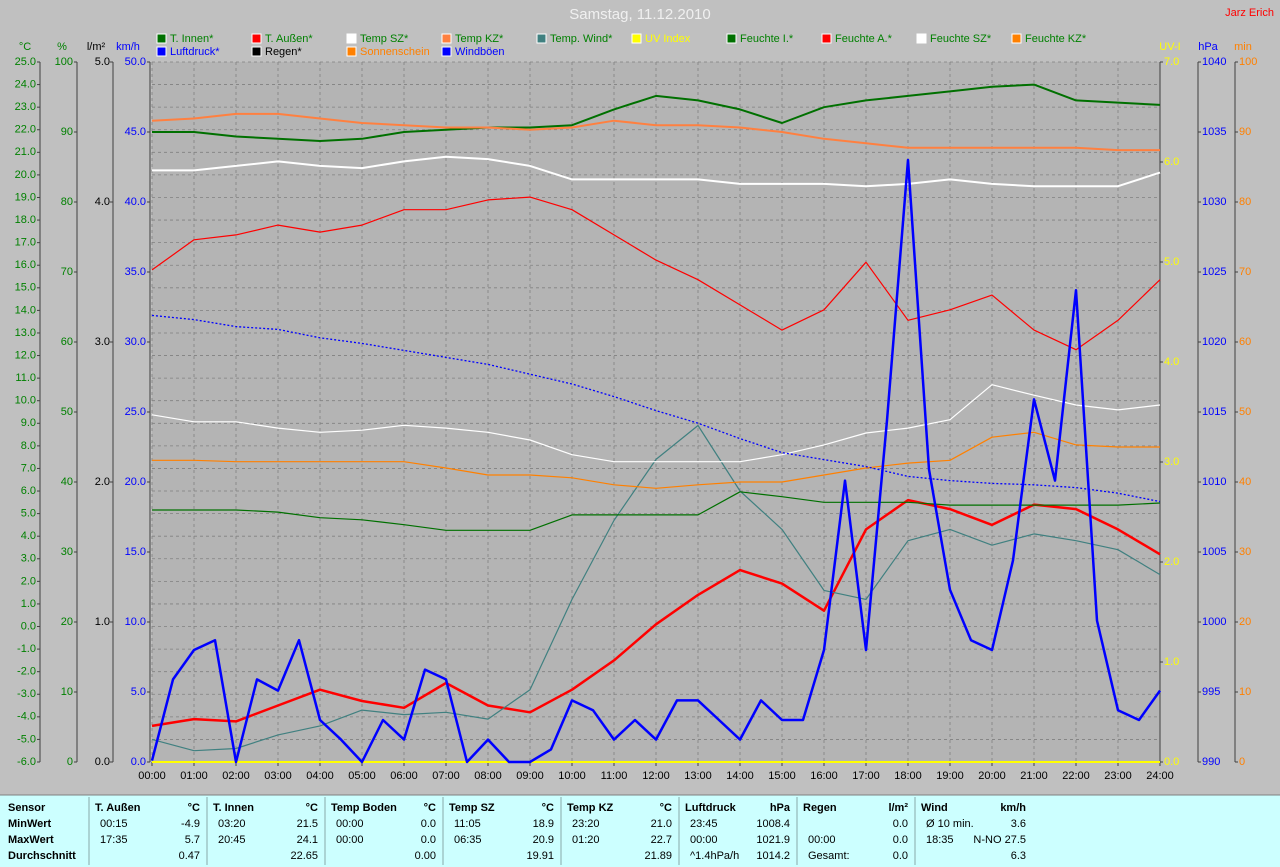 This screenshot has height=867, width=1280. Describe the element at coordinates (28, 446) in the screenshot. I see `y-tick-label: 8.0` at that location.